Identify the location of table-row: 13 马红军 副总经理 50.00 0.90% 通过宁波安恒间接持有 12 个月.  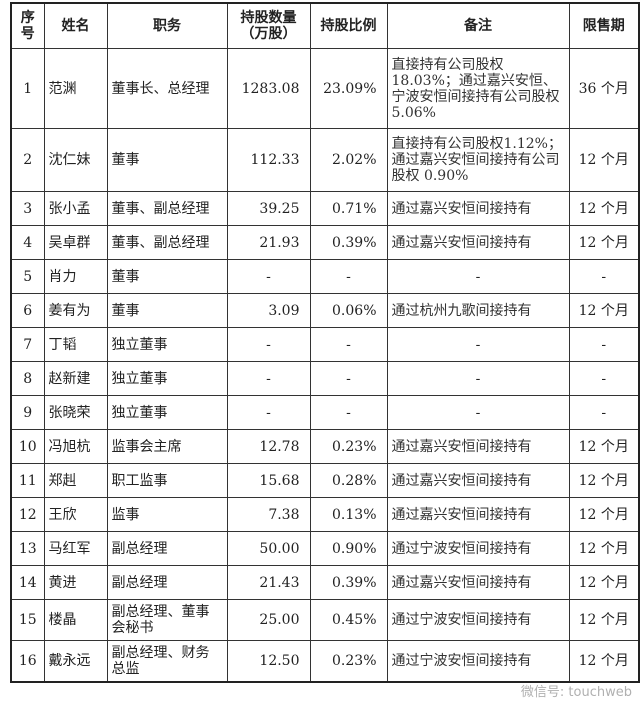
(325, 548).